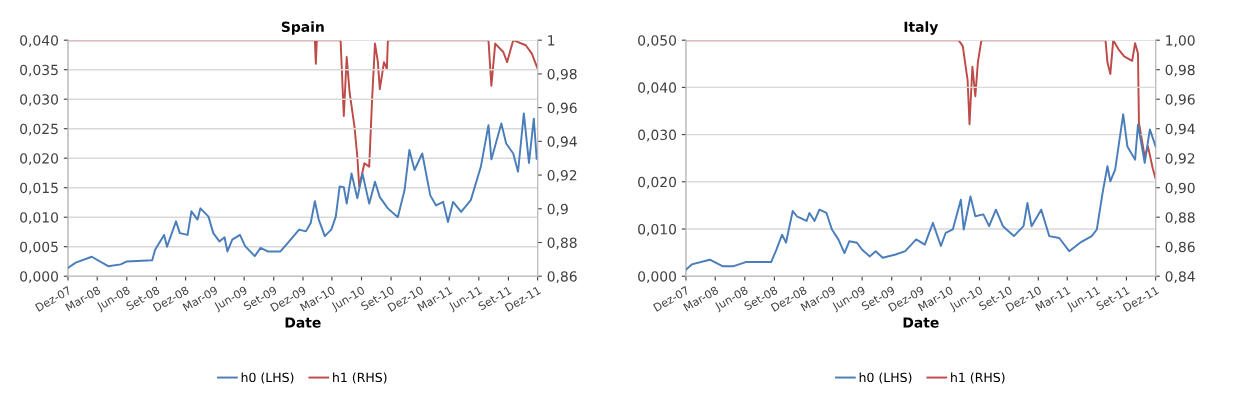 The height and width of the screenshot is (398, 1236). Describe the element at coordinates (39, 247) in the screenshot. I see `y-tick-label: 0,005` at that location.